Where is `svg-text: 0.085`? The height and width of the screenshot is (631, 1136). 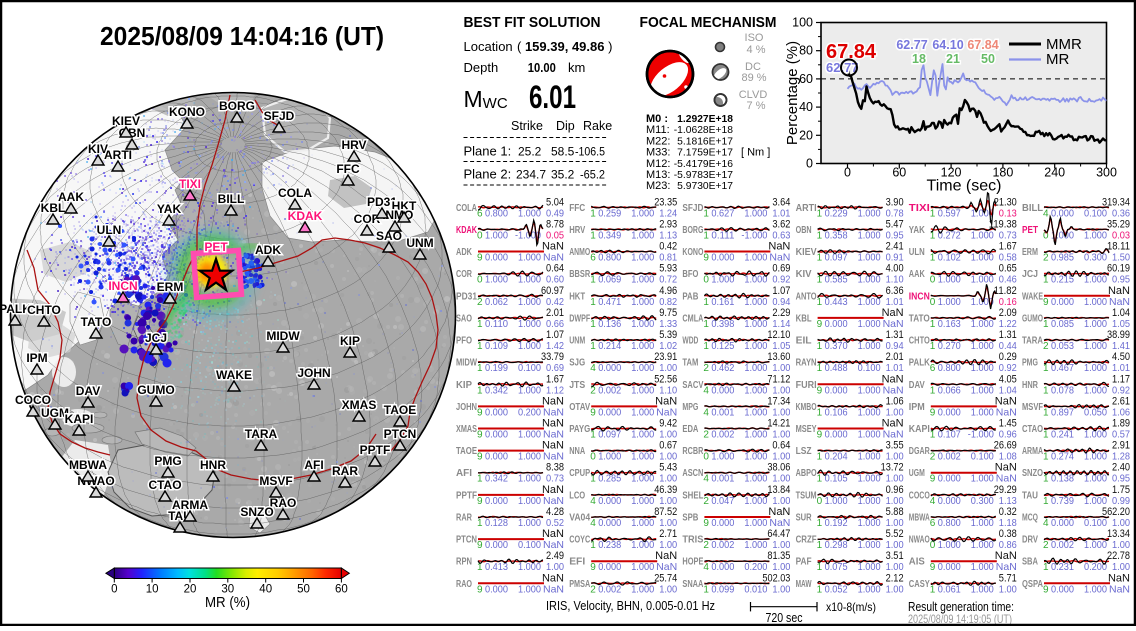 svg-text: 0.085 is located at coordinates (1062, 324).